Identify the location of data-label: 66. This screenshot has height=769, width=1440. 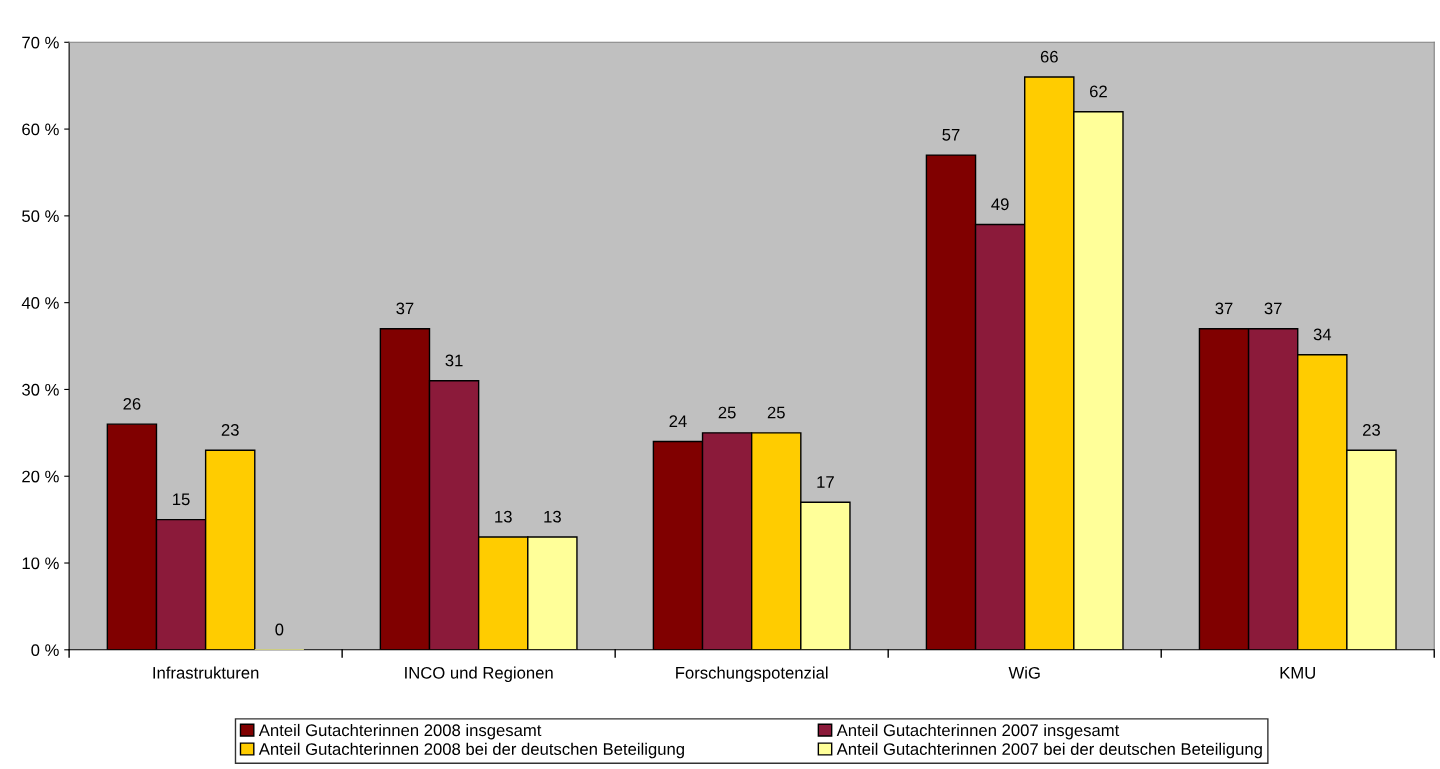
(1049, 56).